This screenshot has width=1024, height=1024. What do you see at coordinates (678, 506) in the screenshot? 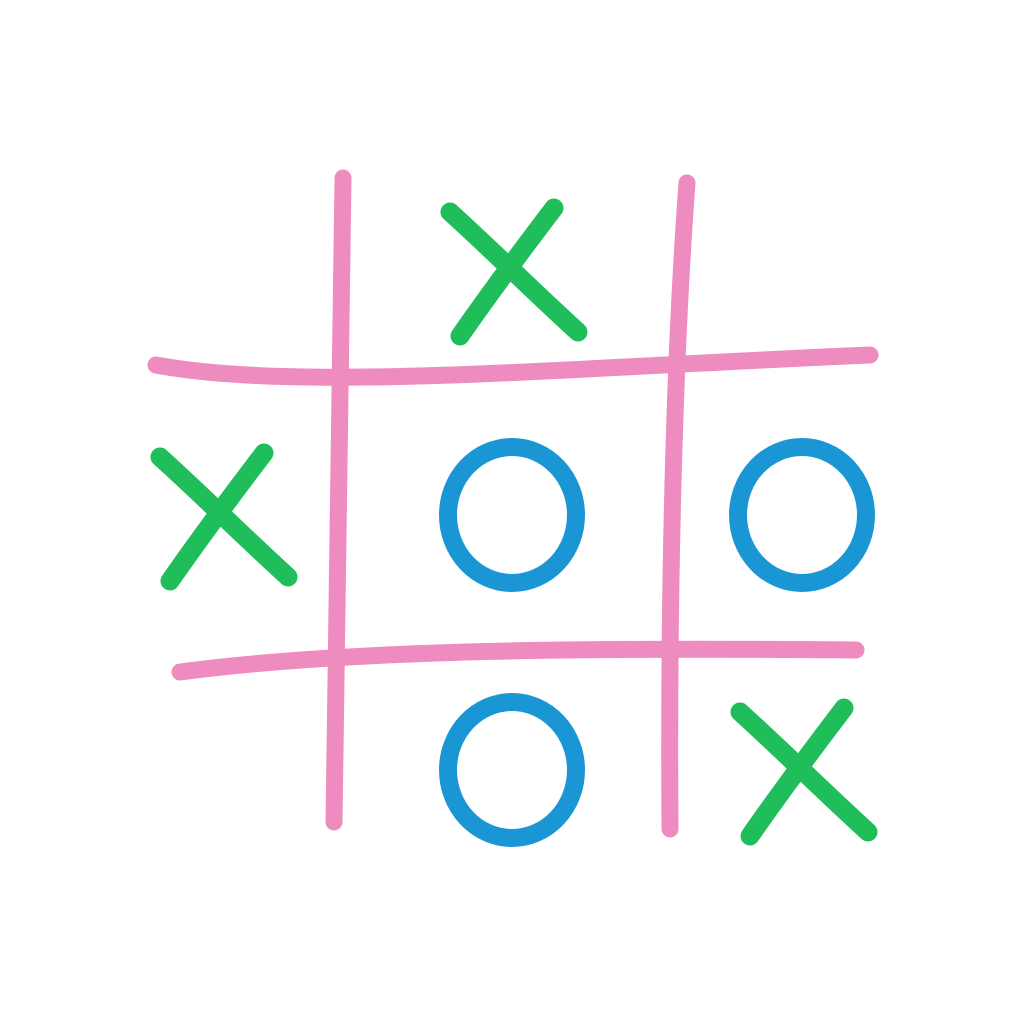
I see `grid-line-vertical-right` at bounding box center [678, 506].